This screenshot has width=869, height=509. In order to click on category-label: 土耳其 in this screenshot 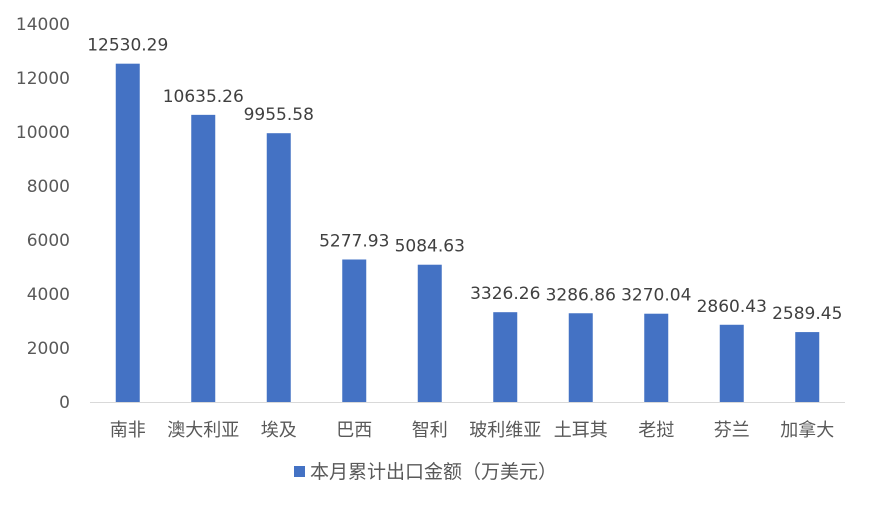, I will do `click(581, 430)`.